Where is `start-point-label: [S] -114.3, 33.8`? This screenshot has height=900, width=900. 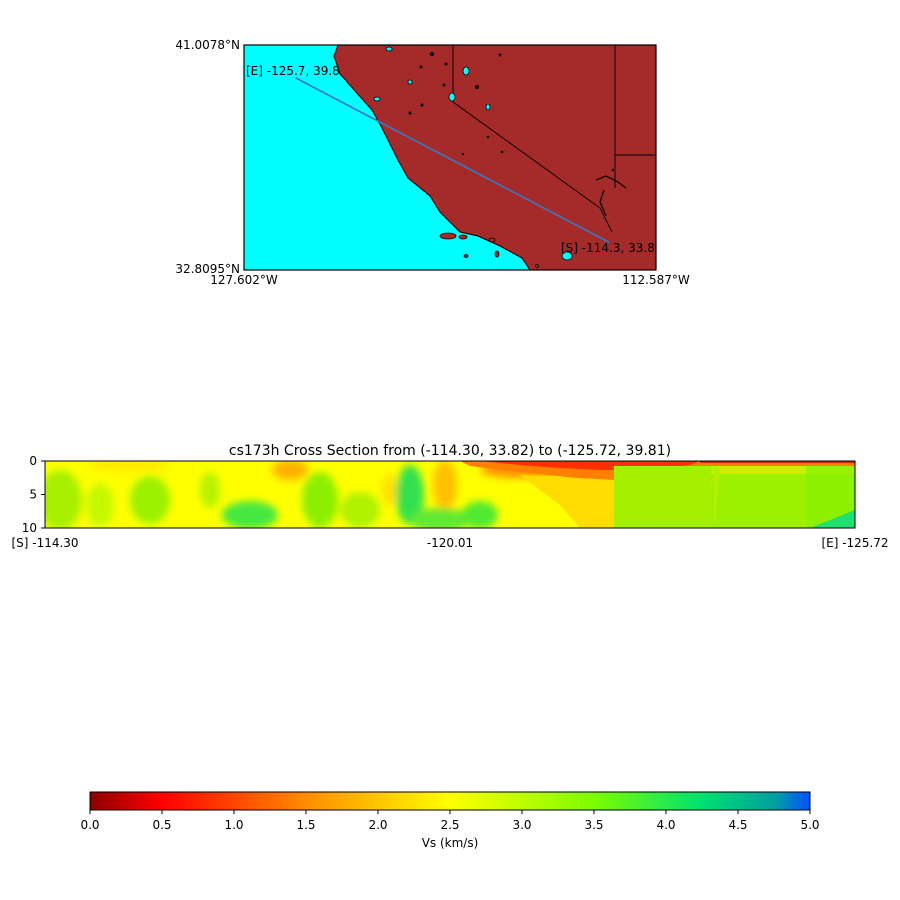 start-point-label: [S] -114.3, 33.8 is located at coordinates (608, 248).